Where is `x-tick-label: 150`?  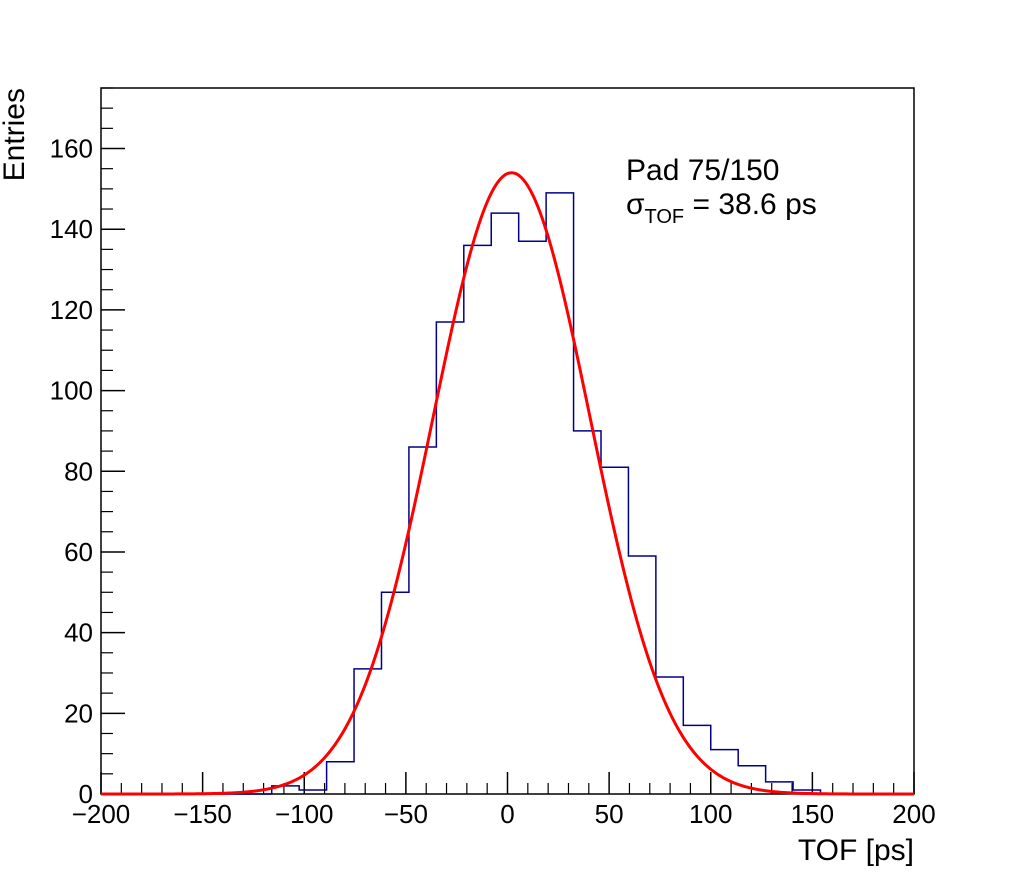 x-tick-label: 150 is located at coordinates (812, 814).